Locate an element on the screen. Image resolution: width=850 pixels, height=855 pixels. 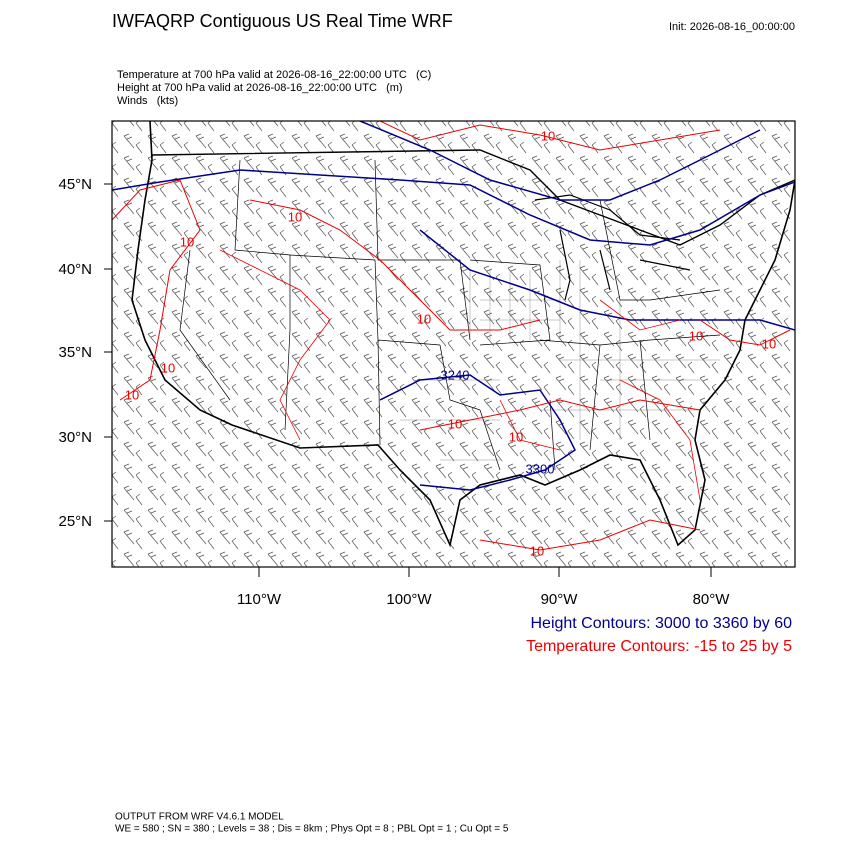
lon-label: 80°W is located at coordinates (712, 599).